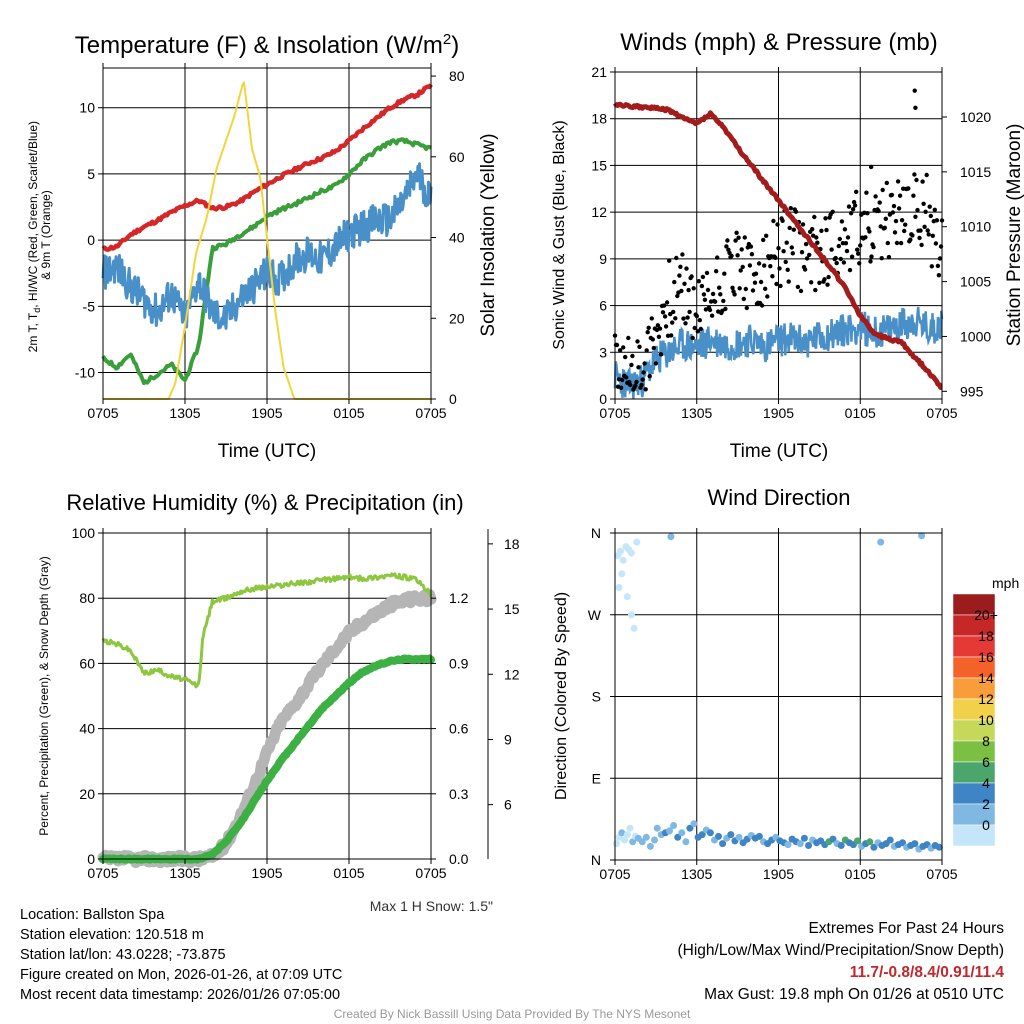 This screenshot has height=1024, width=1024. Describe the element at coordinates (603, 352) in the screenshot. I see `y-tick-label: 3` at that location.